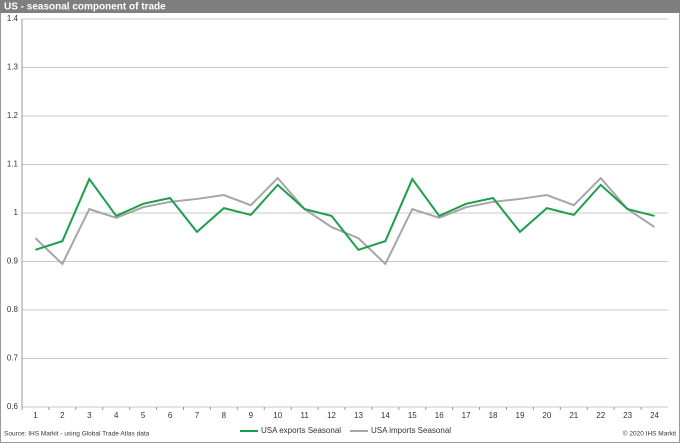 Image resolution: width=680 pixels, height=443 pixels. I want to click on title-bar, so click(340, 6).